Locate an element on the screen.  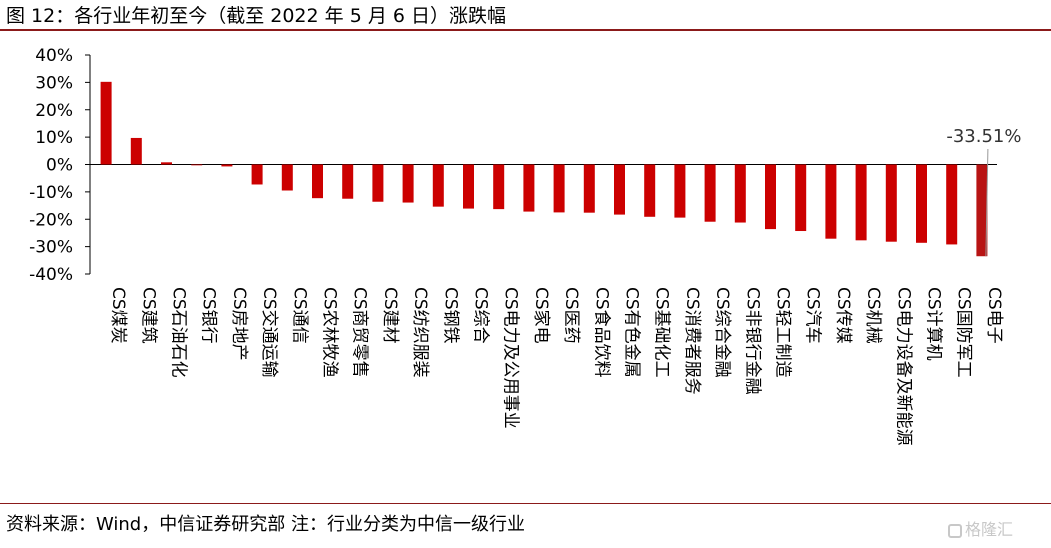
y-tick-label: 30% is located at coordinates (54, 83).